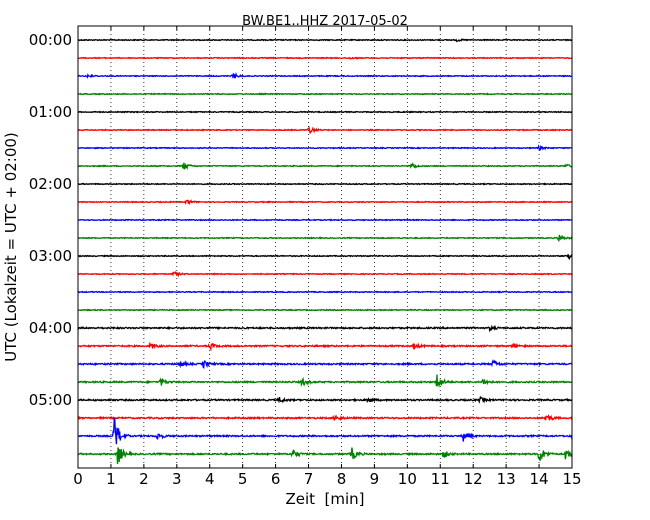 Image resolution: width=650 pixels, height=520 pixels. What do you see at coordinates (276, 479) in the screenshot?
I see `x-tick-label: 6` at bounding box center [276, 479].